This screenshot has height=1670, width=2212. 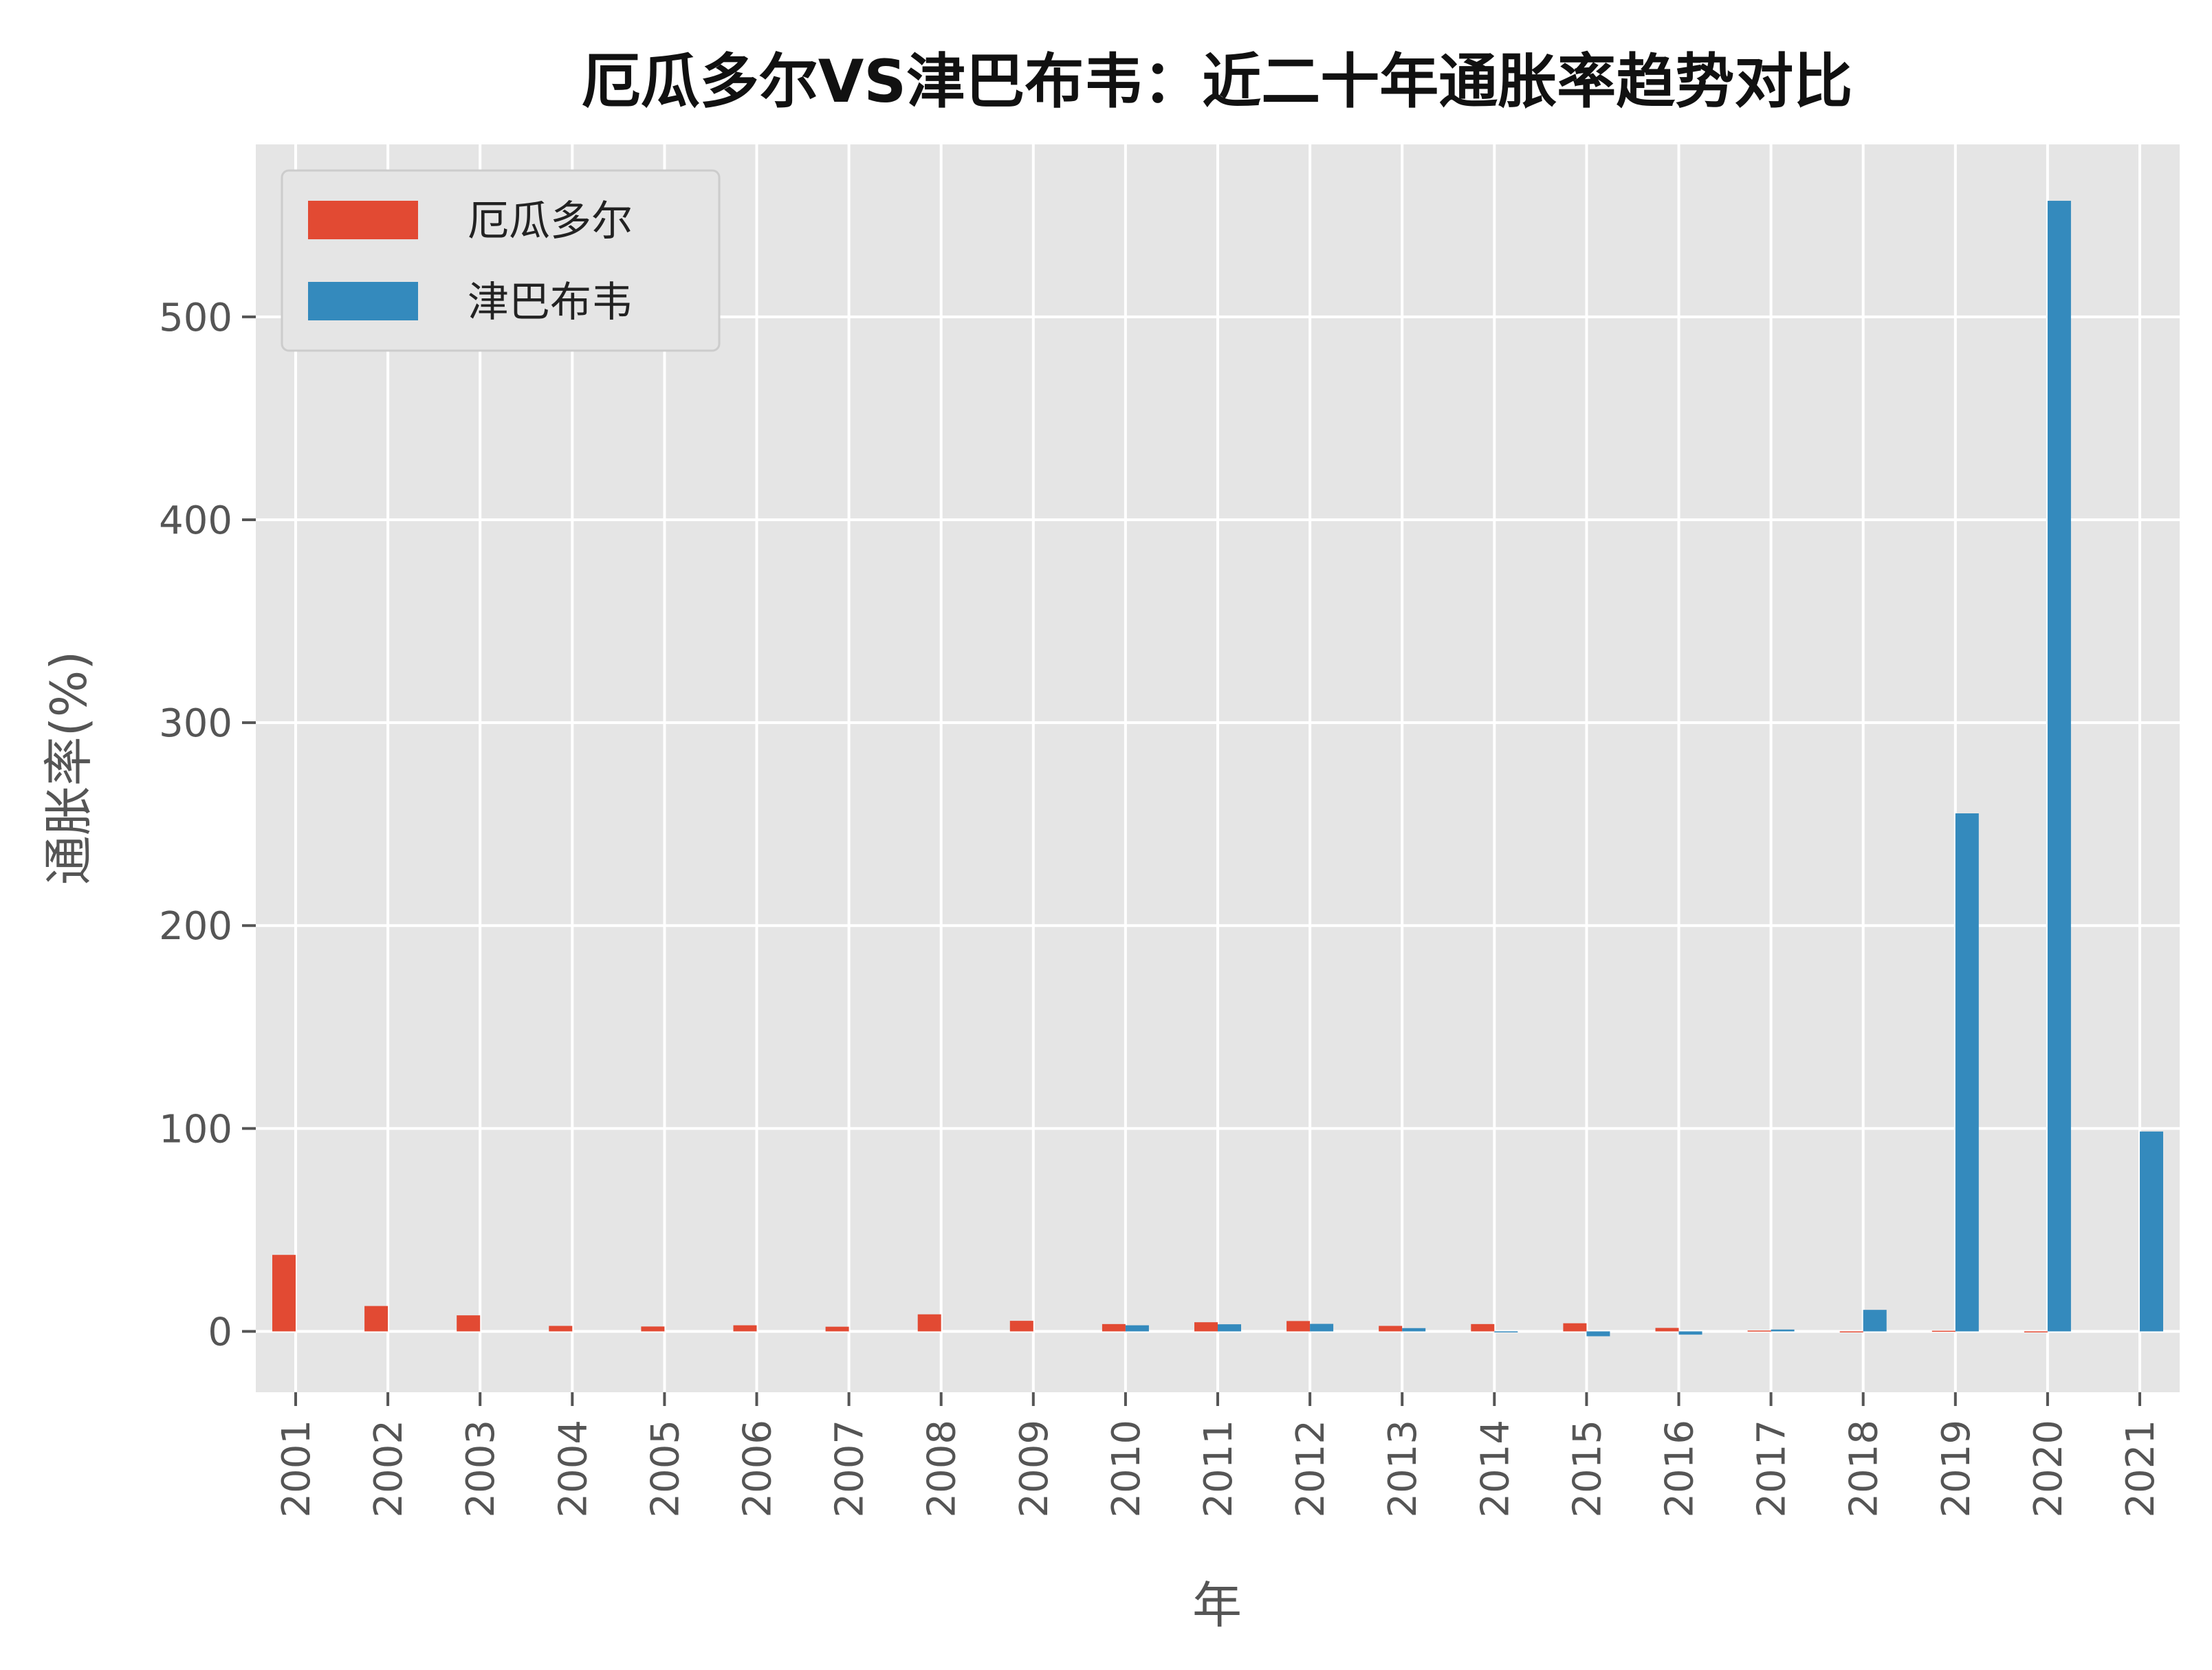 What do you see at coordinates (69, 768) in the screenshot?
I see `y-axis-label: 通胀率(%)` at bounding box center [69, 768].